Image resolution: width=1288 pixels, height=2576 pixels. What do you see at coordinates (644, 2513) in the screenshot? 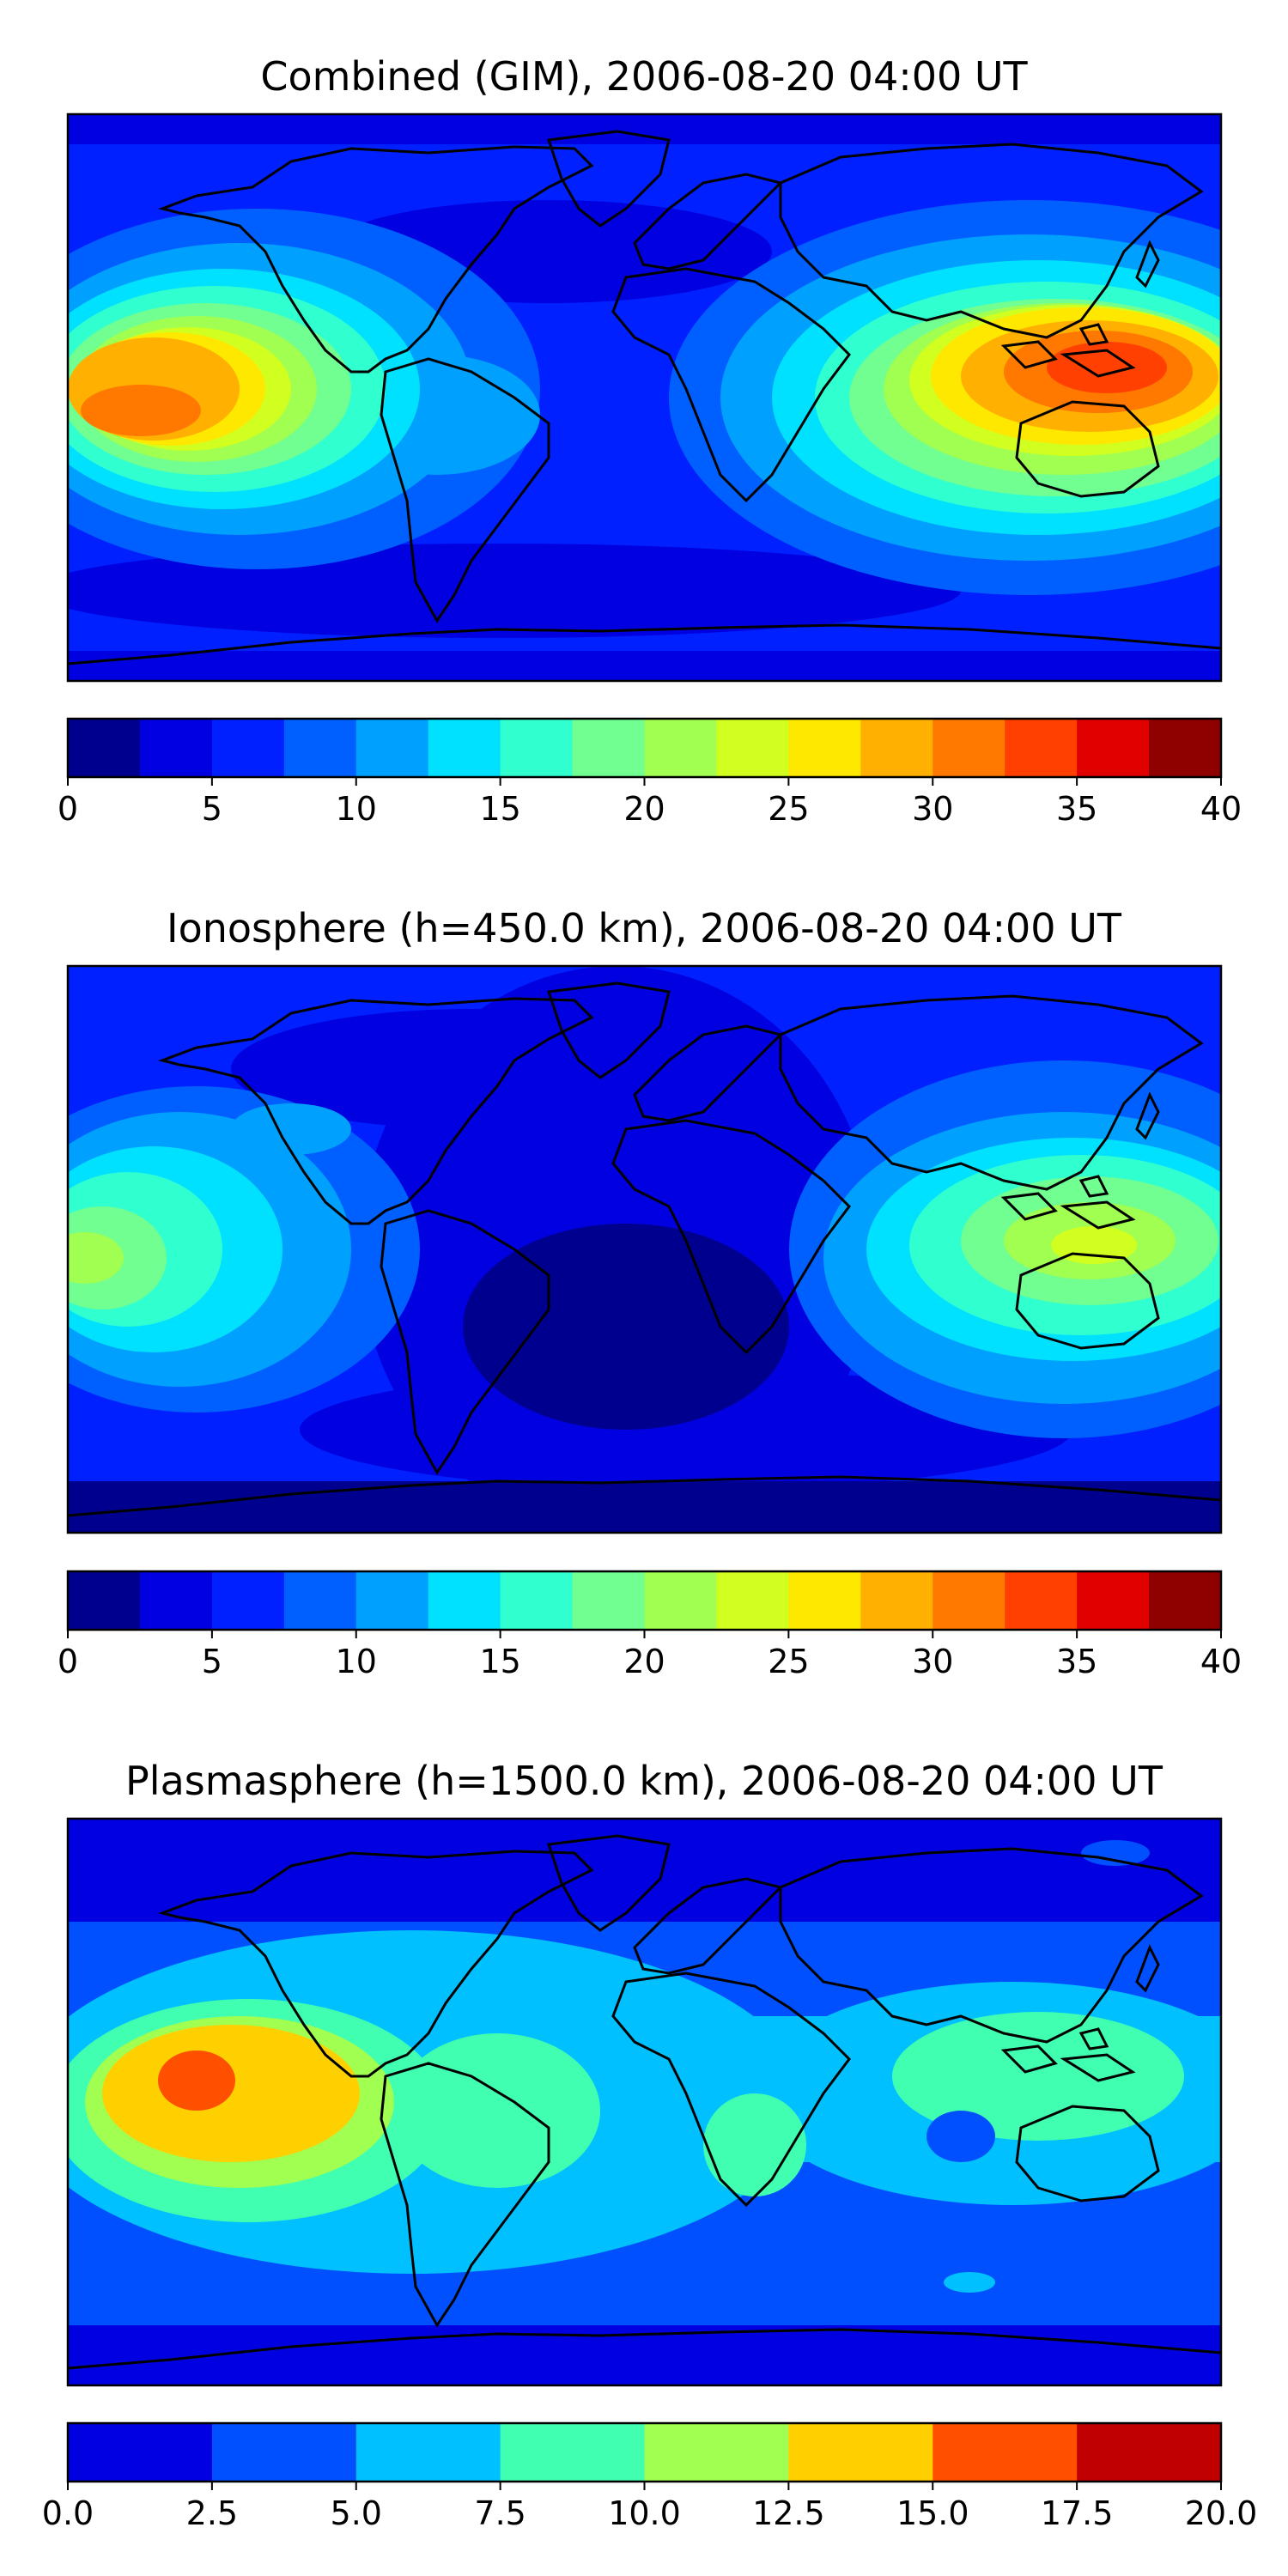
I see `colorbar-tick-label: 10.0` at bounding box center [644, 2513].